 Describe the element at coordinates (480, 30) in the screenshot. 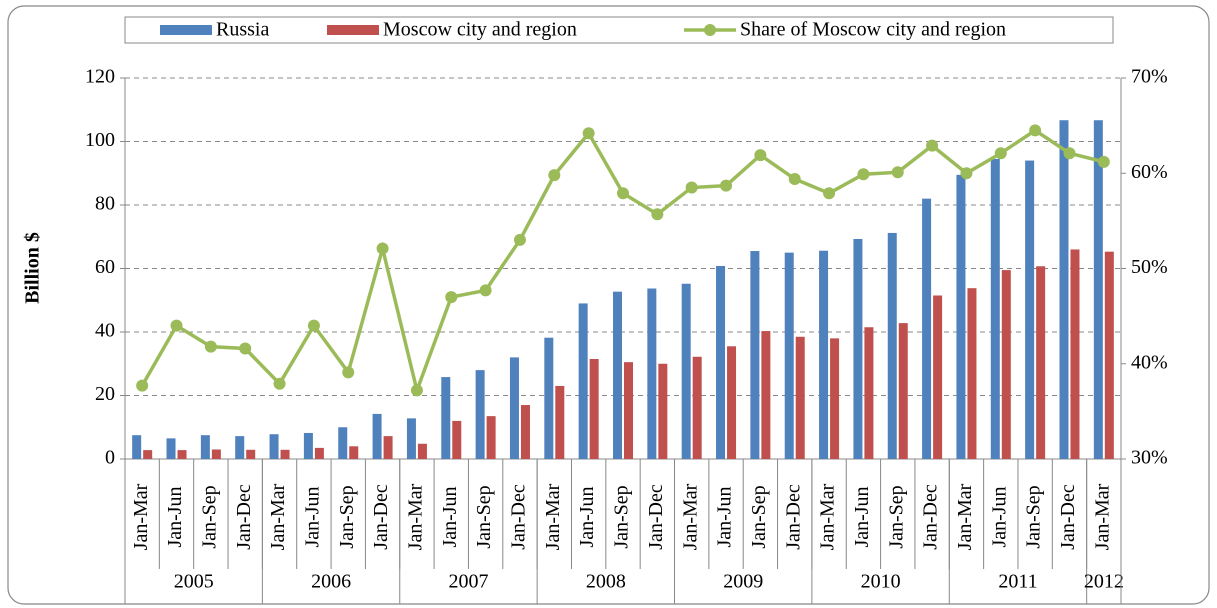

I see `legend-label: Moscow city and region` at that location.